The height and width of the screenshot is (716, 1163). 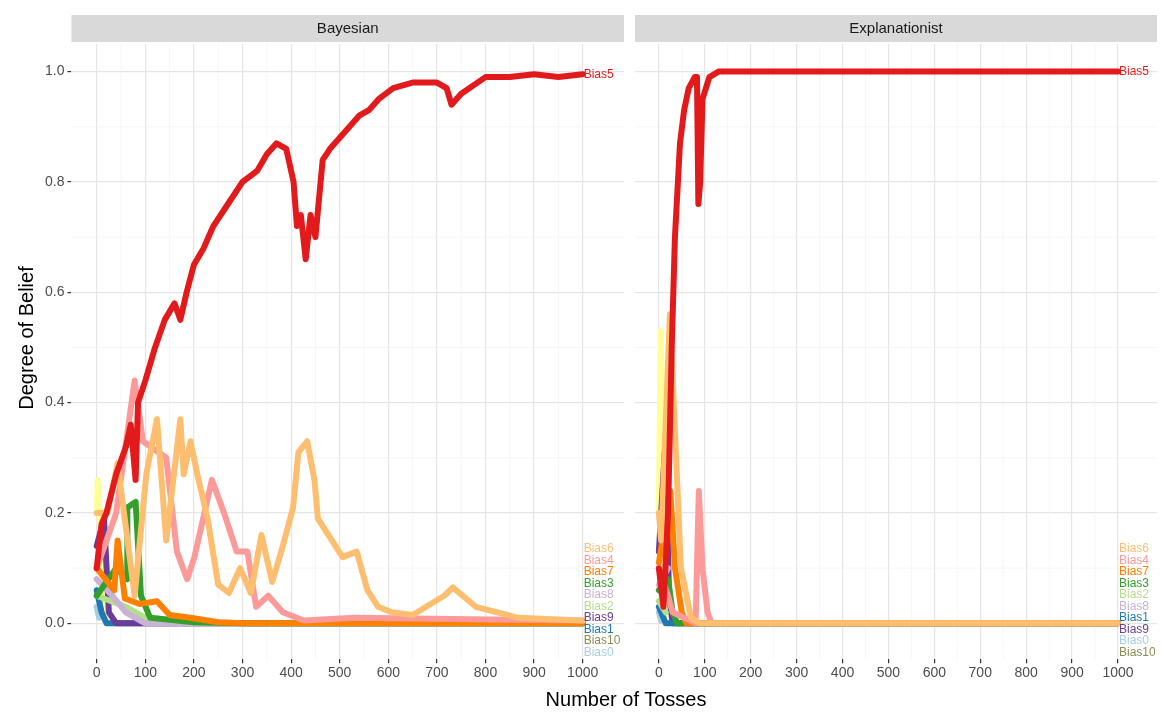 I want to click on y-axis-title: Degree of Belief, so click(x=26, y=338).